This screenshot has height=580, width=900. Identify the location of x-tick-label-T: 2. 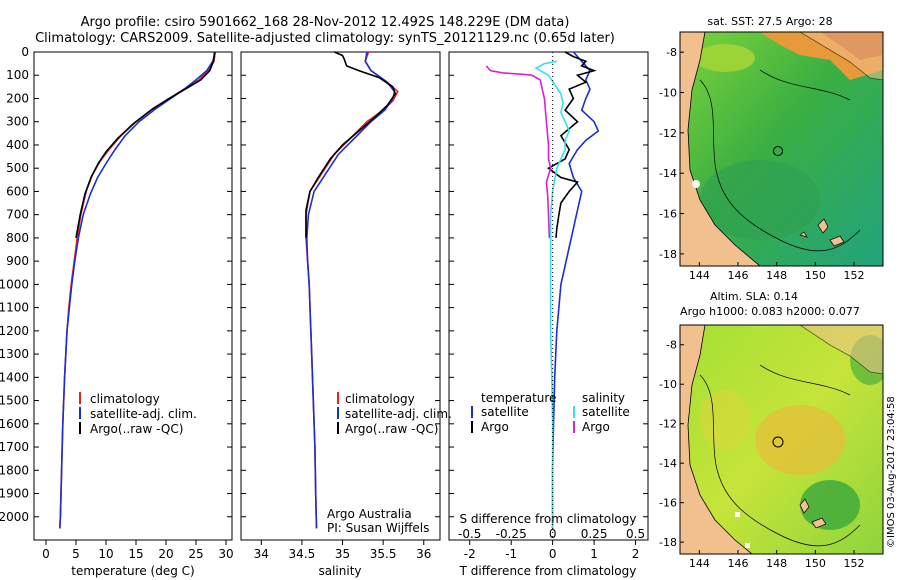
(636, 554).